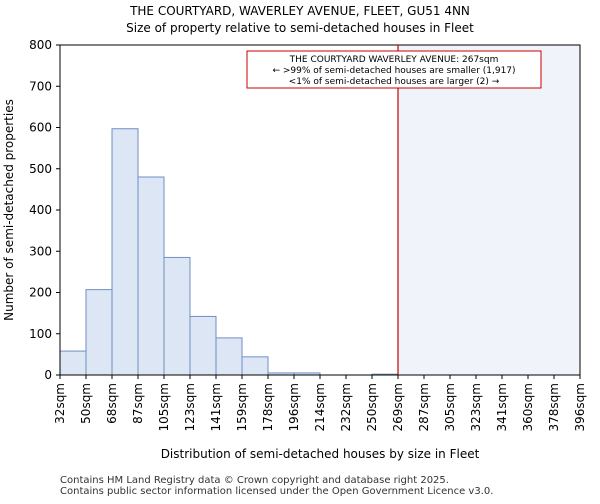  I want to click on y-tick-label: 400, so click(40, 210).